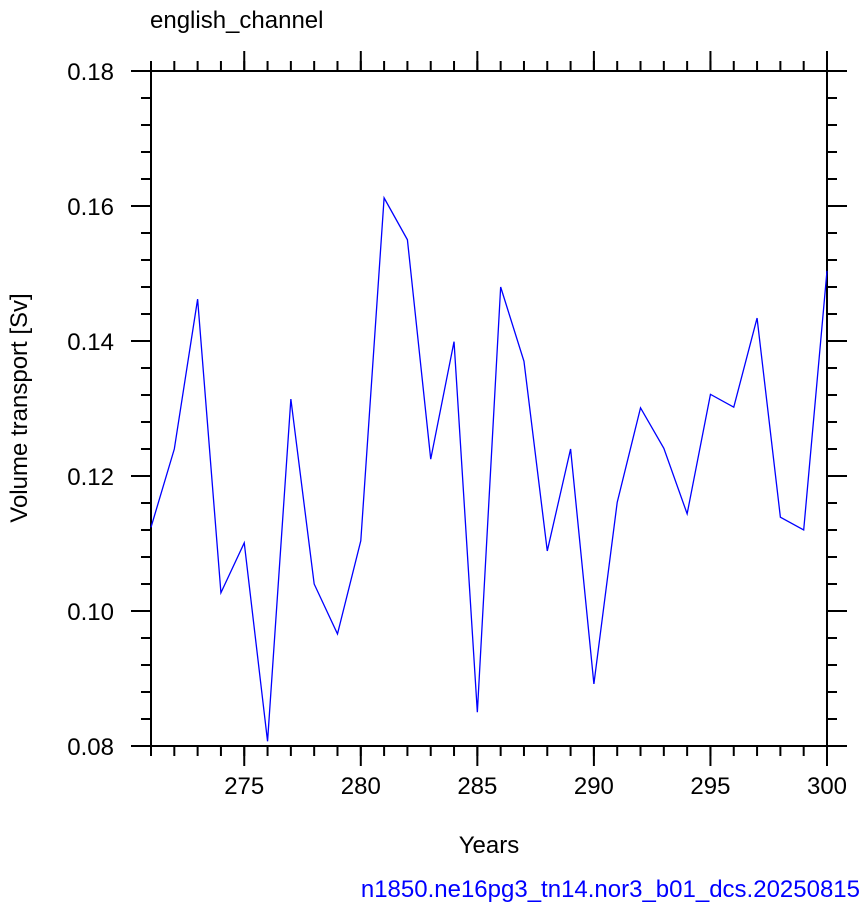  Describe the element at coordinates (477, 786) in the screenshot. I see `x-tick-label: 285` at that location.